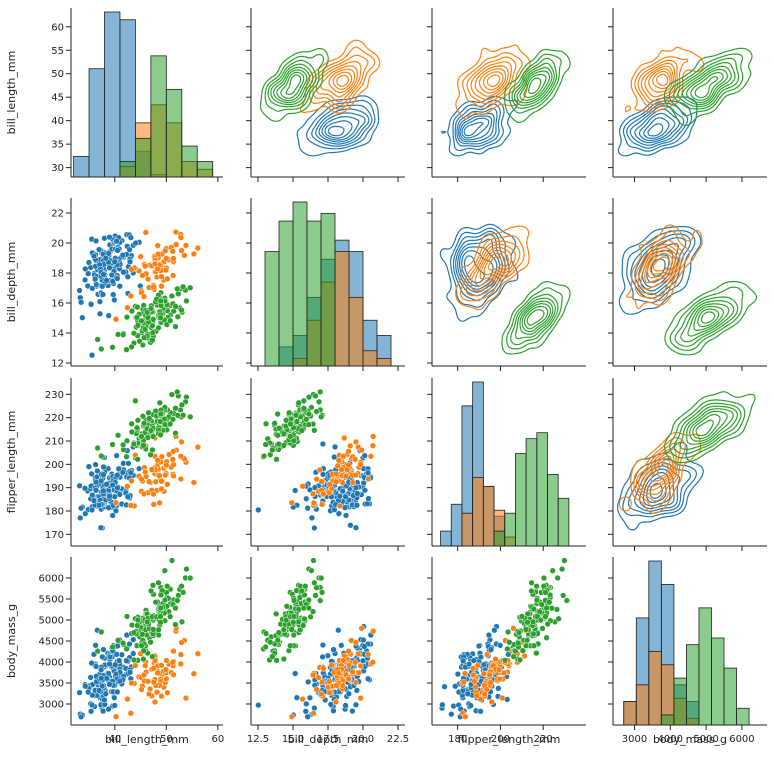  What do you see at coordinates (457, 739) in the screenshot?
I see `x-tick-label: 180` at bounding box center [457, 739].